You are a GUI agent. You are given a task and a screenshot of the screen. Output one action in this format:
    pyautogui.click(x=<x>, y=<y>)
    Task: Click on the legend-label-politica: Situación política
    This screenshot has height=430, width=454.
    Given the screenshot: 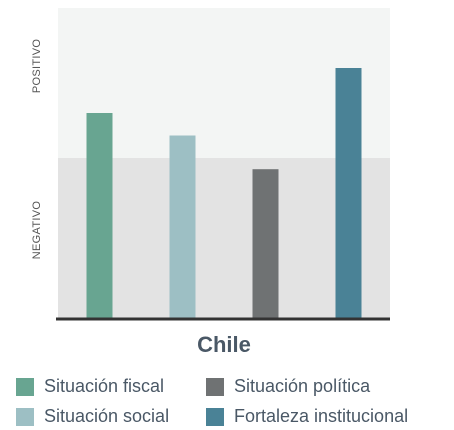 What is the action you would take?
    pyautogui.click(x=302, y=386)
    